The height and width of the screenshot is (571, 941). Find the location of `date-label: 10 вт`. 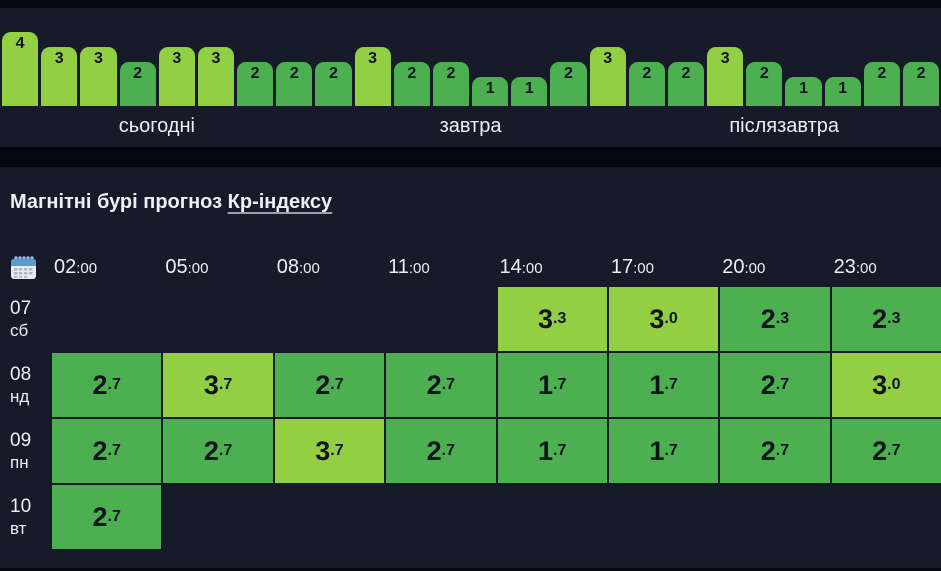

date-label: 10 вт is located at coordinates (21, 517).